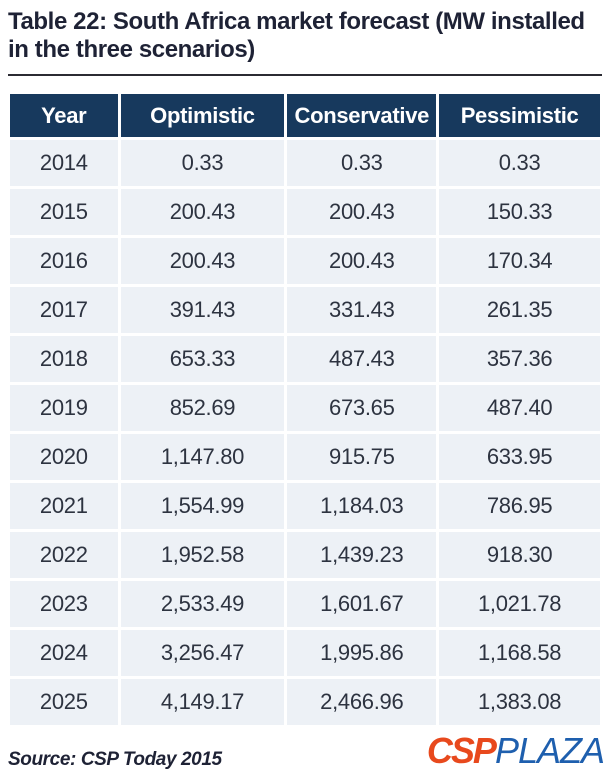 The image size is (610, 781). I want to click on year-cell: 2023, so click(64, 604).